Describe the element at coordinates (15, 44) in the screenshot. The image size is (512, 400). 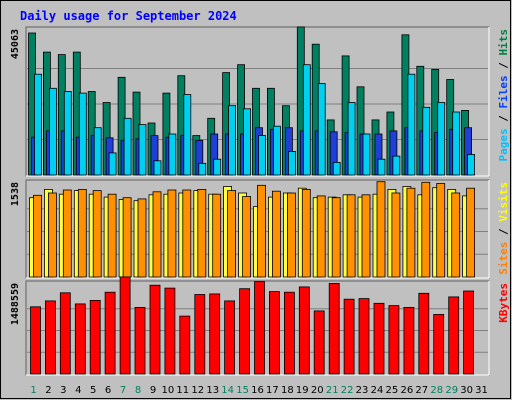
I see `panel-max-label: 45063` at that location.